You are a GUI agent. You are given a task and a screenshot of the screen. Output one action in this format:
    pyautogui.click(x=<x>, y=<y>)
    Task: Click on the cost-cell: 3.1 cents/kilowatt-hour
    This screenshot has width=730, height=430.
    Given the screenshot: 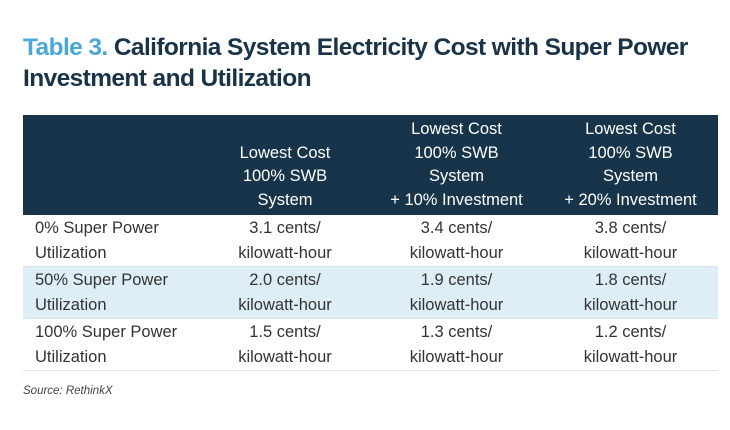 What is the action you would take?
    pyautogui.click(x=285, y=241)
    